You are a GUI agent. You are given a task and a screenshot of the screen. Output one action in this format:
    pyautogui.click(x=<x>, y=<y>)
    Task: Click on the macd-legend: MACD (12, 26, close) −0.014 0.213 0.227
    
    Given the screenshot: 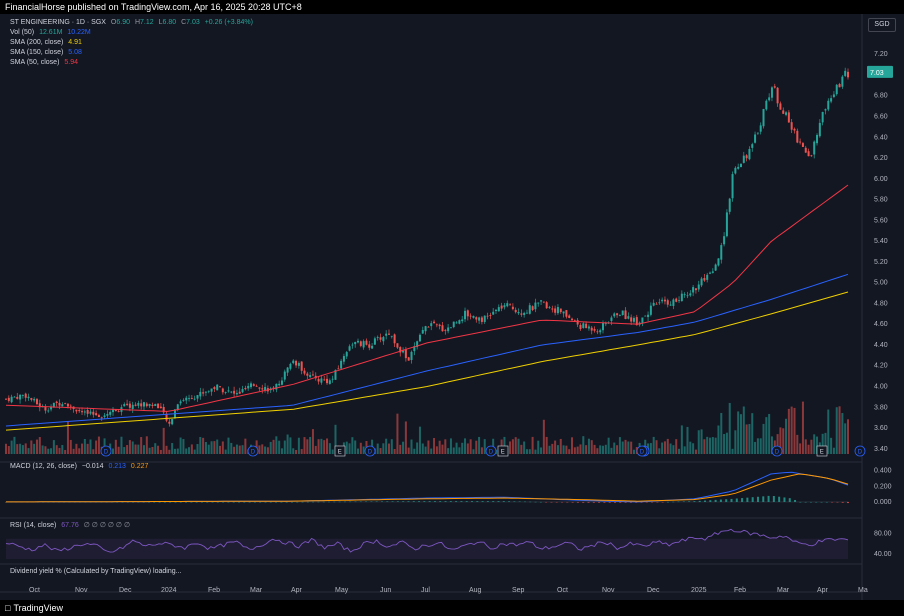 What is the action you would take?
    pyautogui.click(x=80, y=466)
    